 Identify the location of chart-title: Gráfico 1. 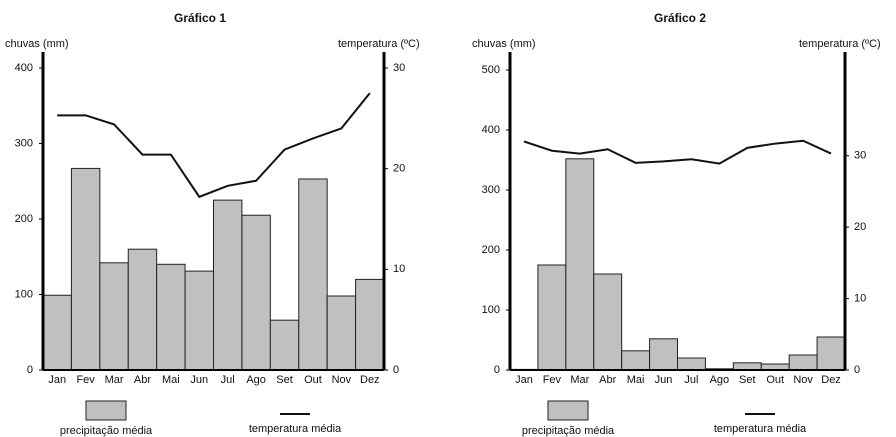
(200, 18).